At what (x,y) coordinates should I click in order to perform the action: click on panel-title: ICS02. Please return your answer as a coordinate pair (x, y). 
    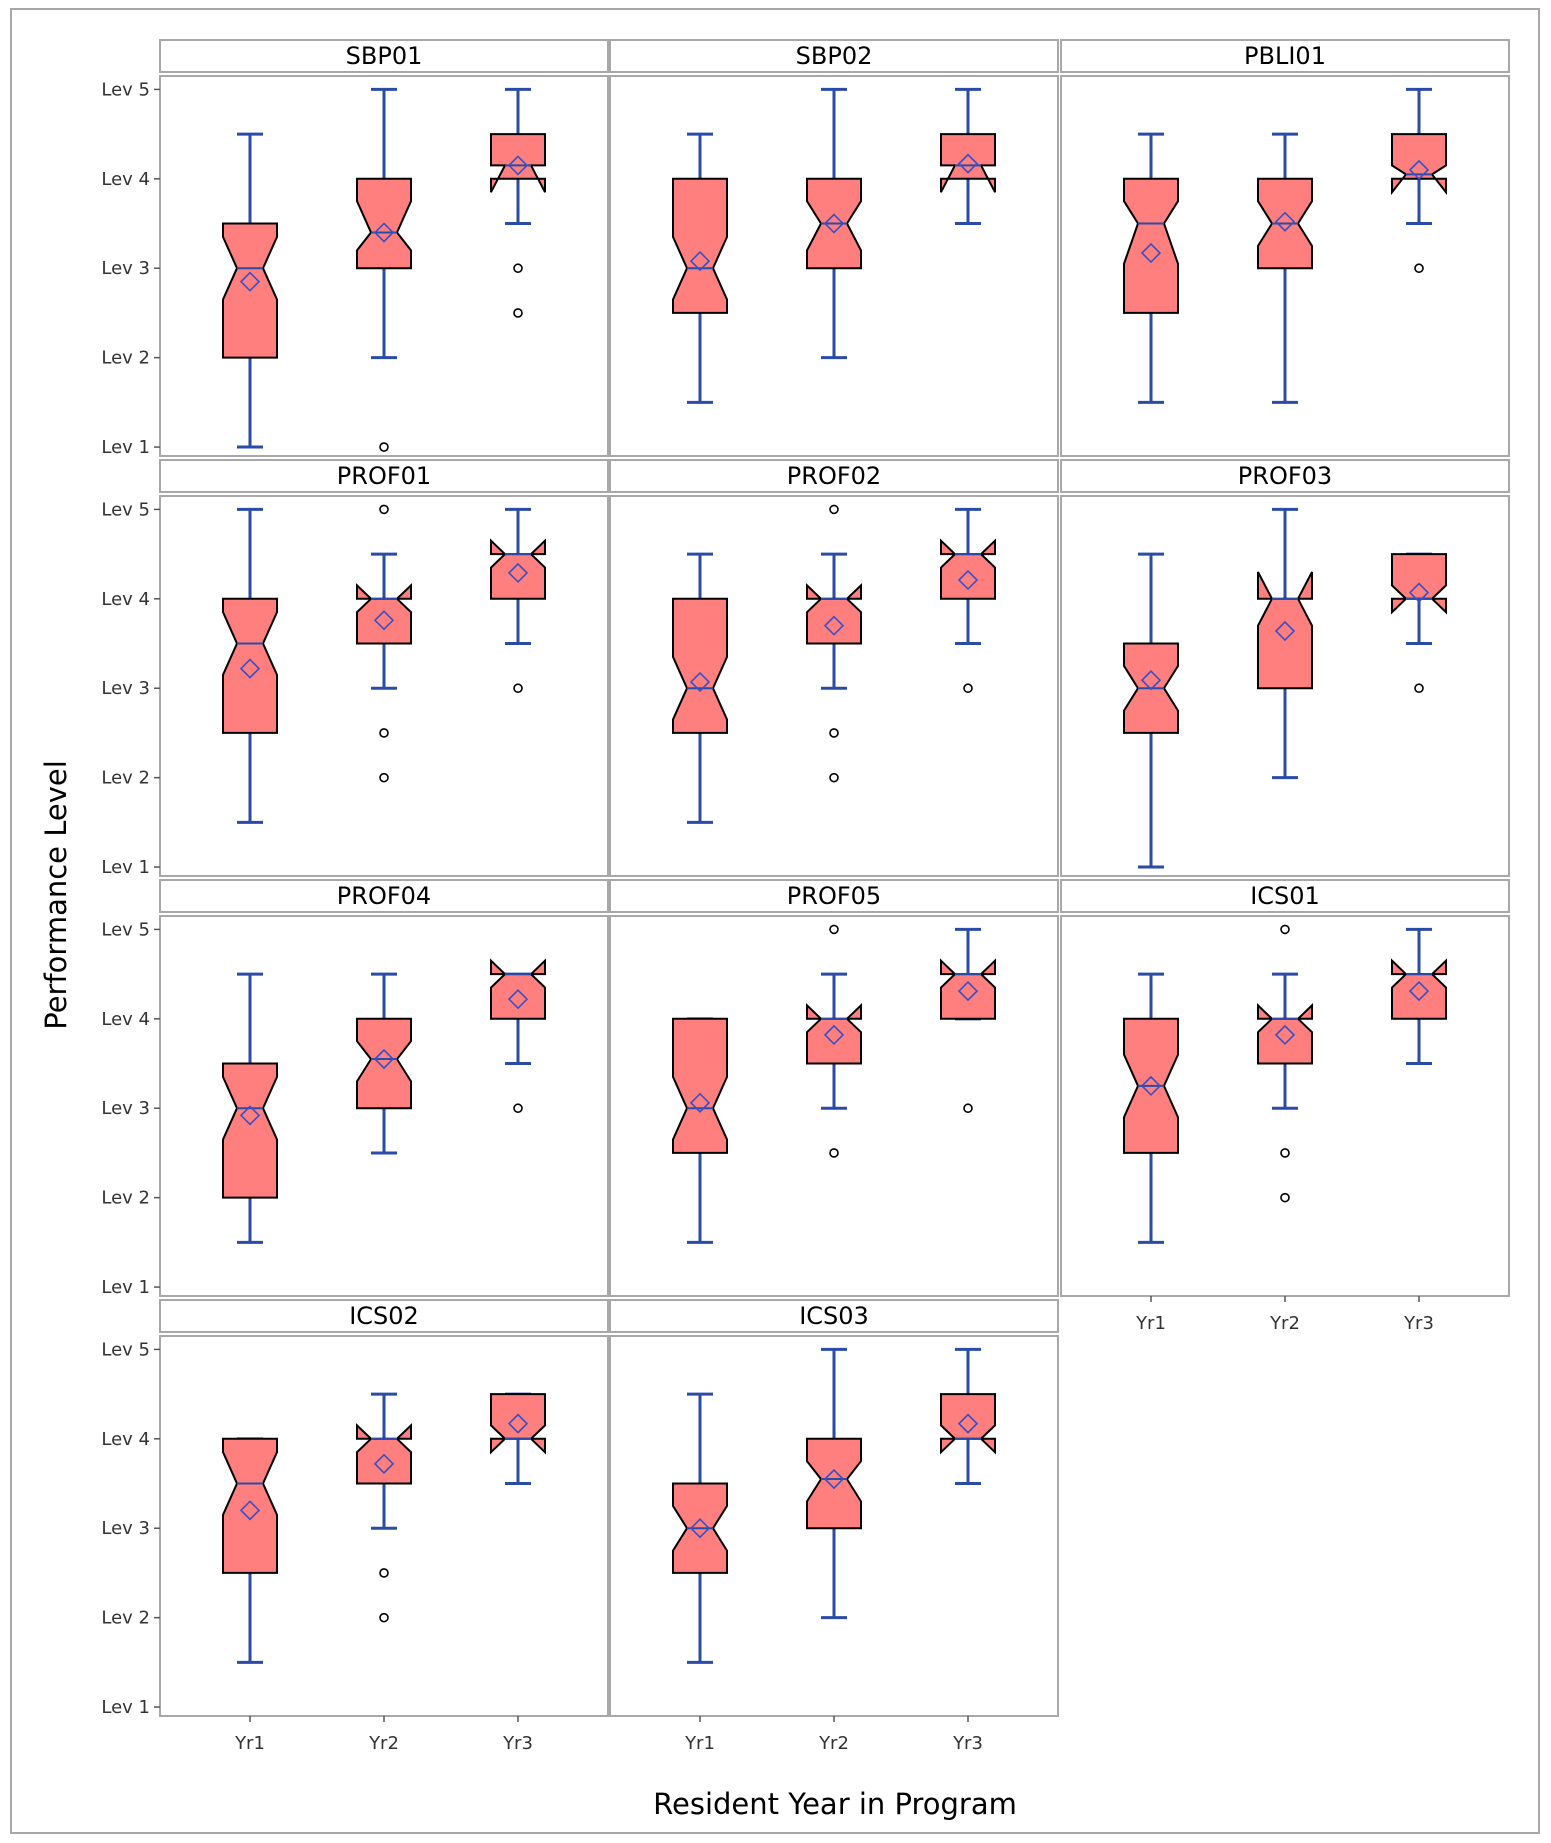
    Looking at the image, I should click on (384, 1316).